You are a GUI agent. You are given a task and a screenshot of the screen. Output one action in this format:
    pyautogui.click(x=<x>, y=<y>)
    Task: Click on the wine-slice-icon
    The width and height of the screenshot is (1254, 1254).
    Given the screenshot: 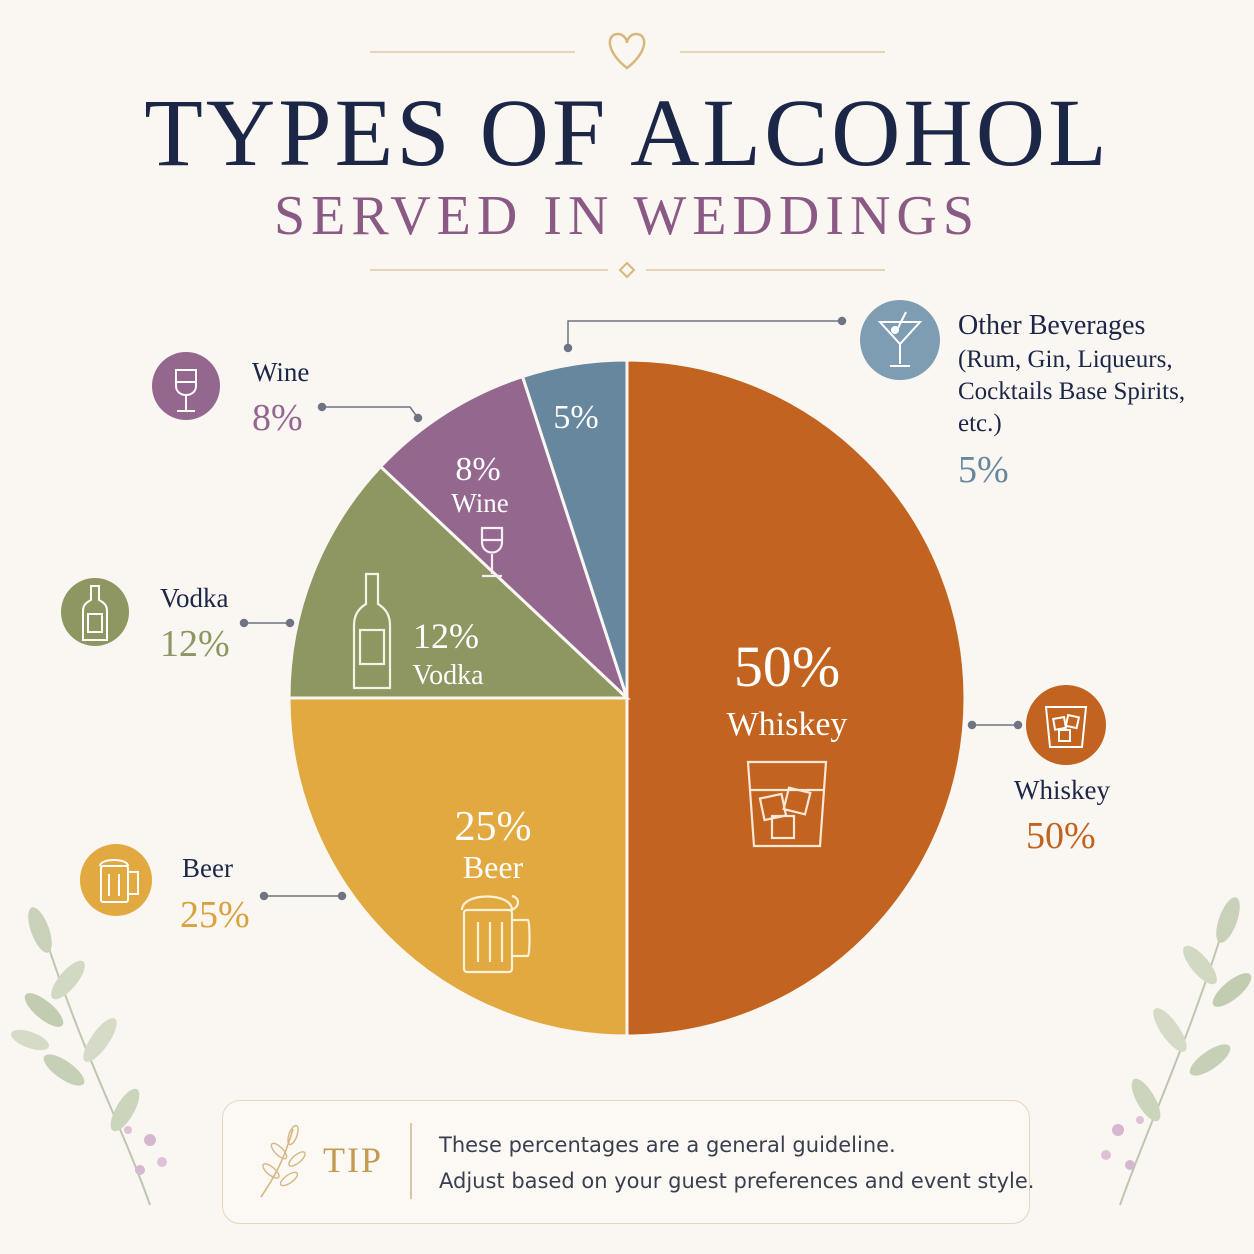 What is the action you would take?
    pyautogui.click(x=492, y=552)
    